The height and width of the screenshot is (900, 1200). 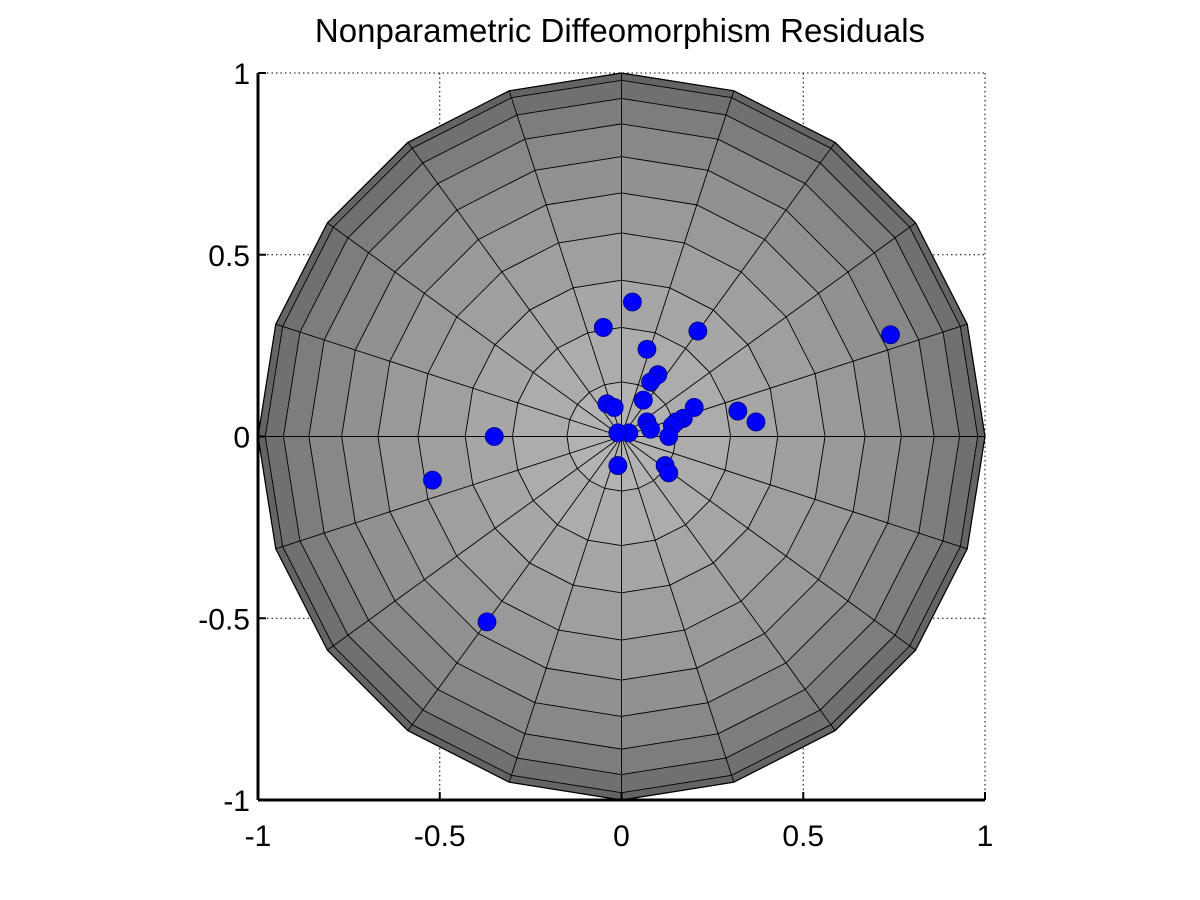 What do you see at coordinates (236, 801) in the screenshot?
I see `y-tick-label: -1` at bounding box center [236, 801].